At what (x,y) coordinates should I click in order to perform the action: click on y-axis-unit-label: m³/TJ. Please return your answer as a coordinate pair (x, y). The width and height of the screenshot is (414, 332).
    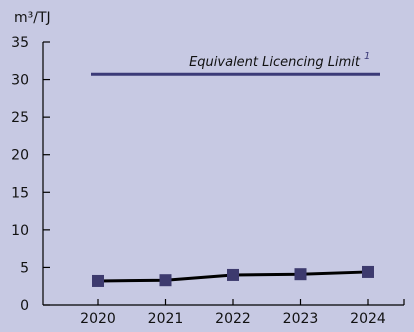
    Looking at the image, I should click on (32, 18).